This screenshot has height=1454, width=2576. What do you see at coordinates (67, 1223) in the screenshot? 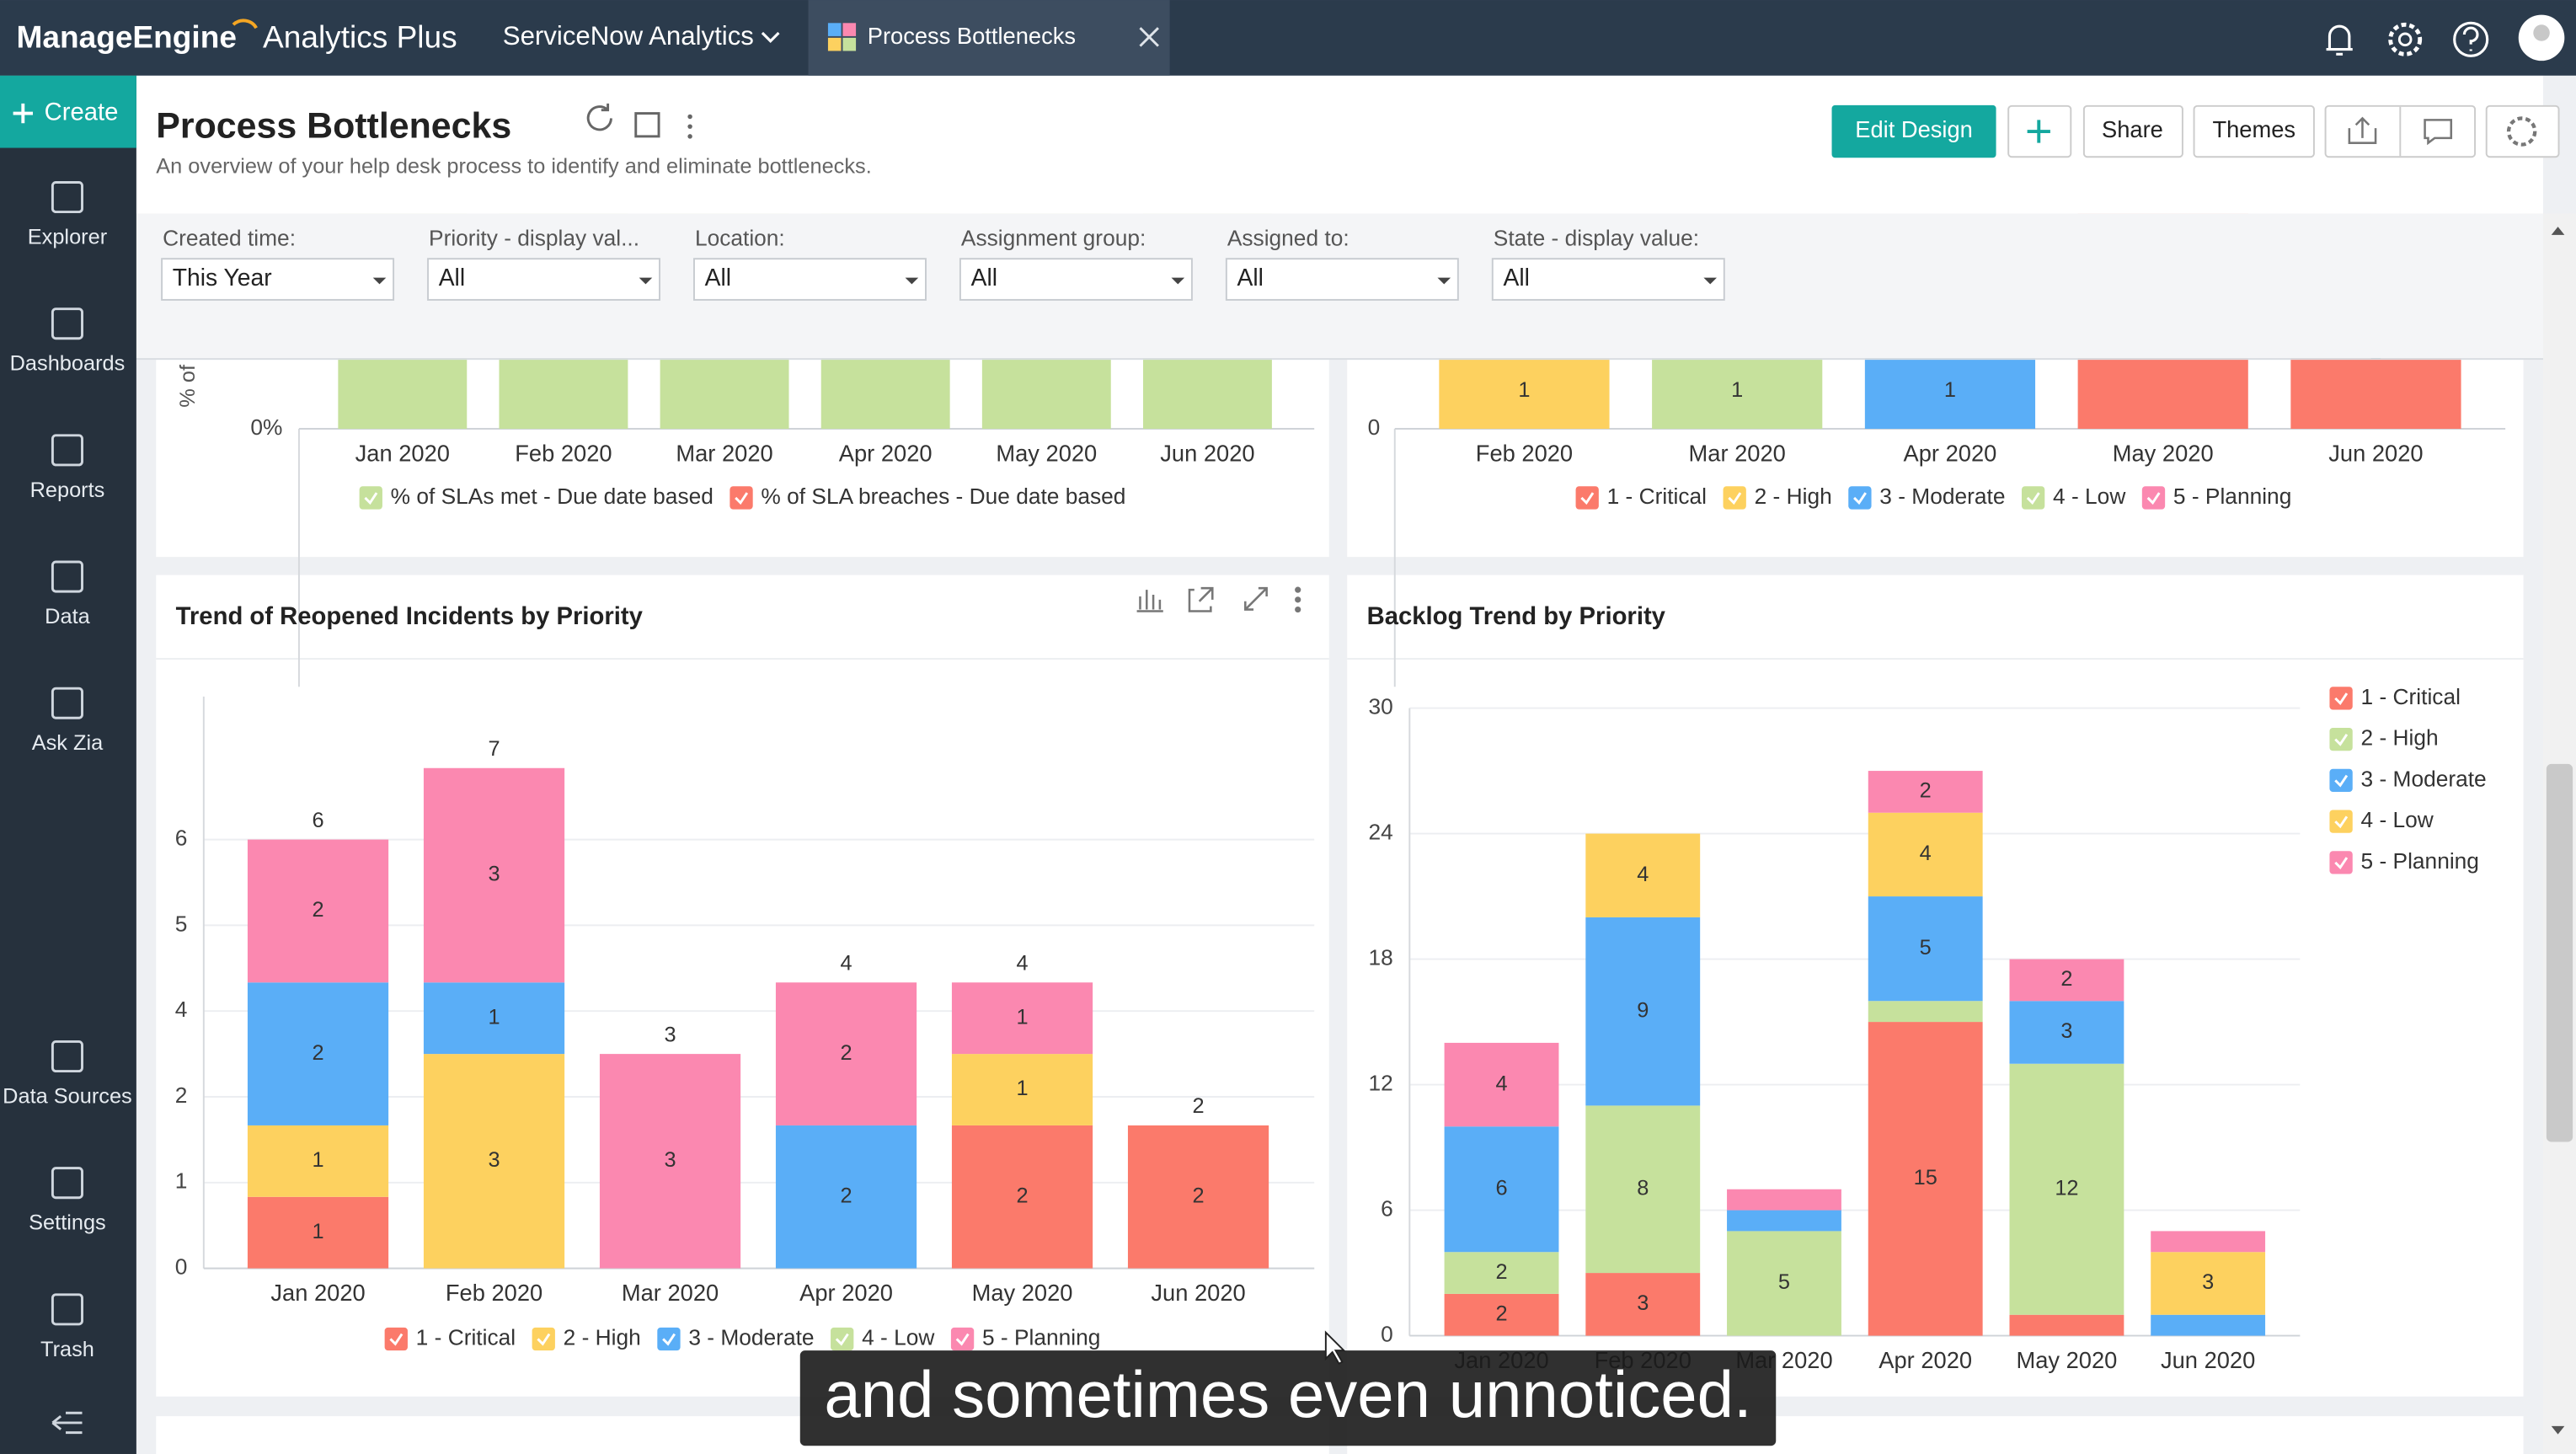
I see `sidebar-label: Settings` at bounding box center [67, 1223].